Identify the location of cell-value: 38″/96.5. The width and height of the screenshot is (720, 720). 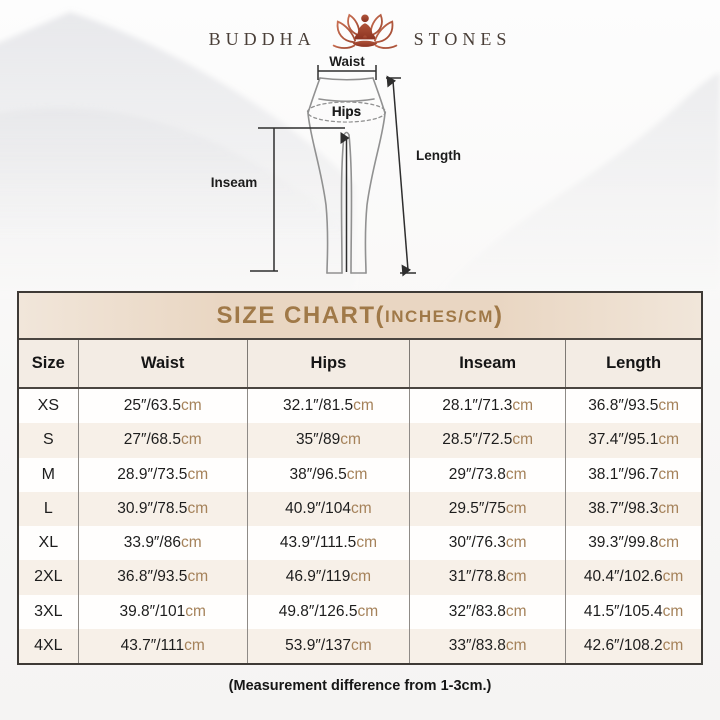
(318, 474).